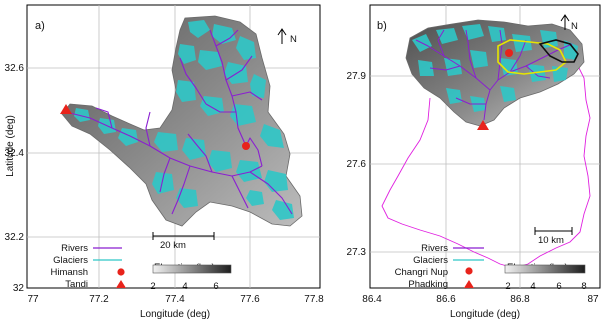 The width and height of the screenshot is (605, 333). What do you see at coordinates (40, 26) in the screenshot?
I see `panel-a-label: a)` at bounding box center [40, 26].